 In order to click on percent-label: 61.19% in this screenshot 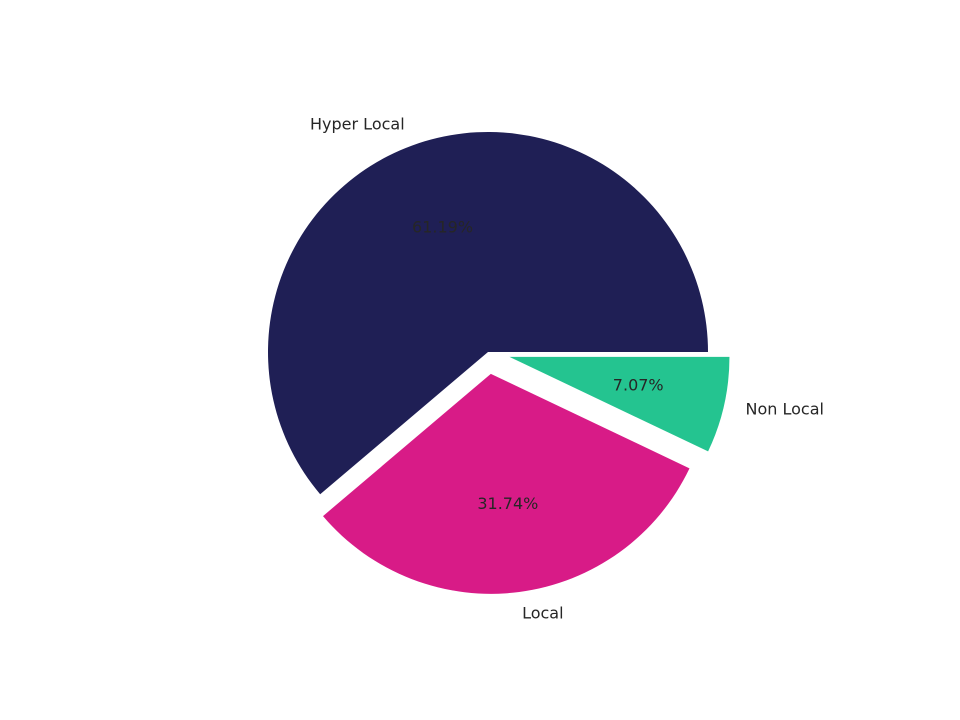, I will do `click(442, 227)`.